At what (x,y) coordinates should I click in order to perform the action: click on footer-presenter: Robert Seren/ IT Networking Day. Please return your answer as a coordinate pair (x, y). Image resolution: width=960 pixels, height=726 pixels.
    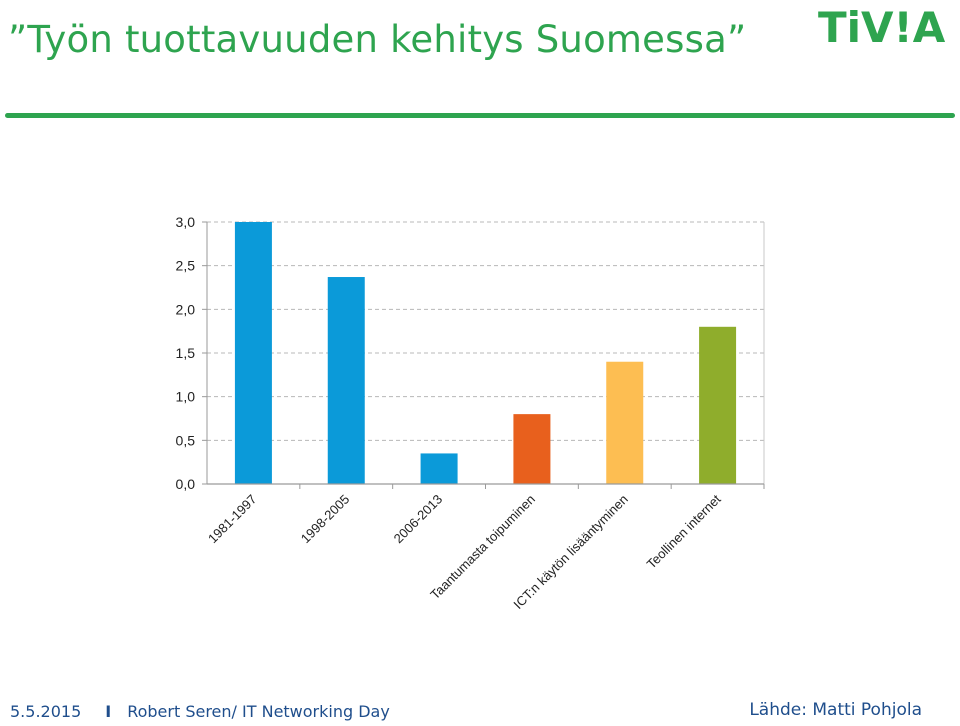
    Looking at the image, I should click on (258, 711).